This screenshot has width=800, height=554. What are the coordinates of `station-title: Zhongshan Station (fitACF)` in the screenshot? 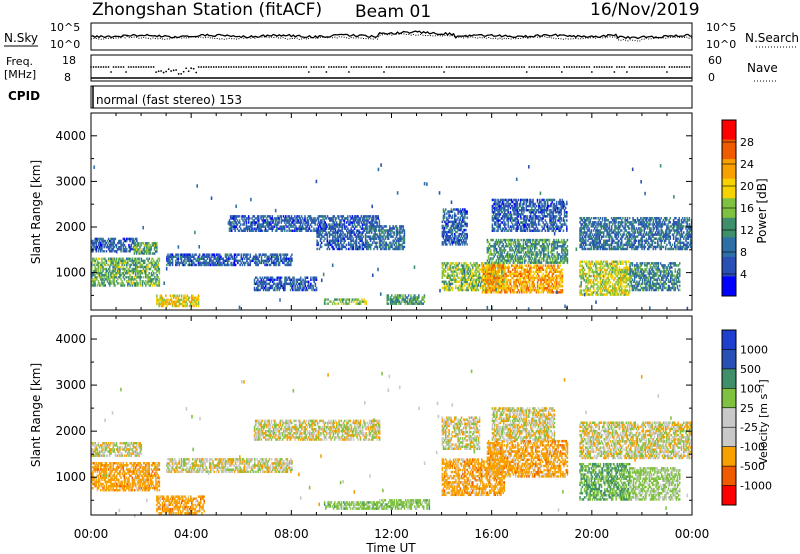 It's located at (207, 10).